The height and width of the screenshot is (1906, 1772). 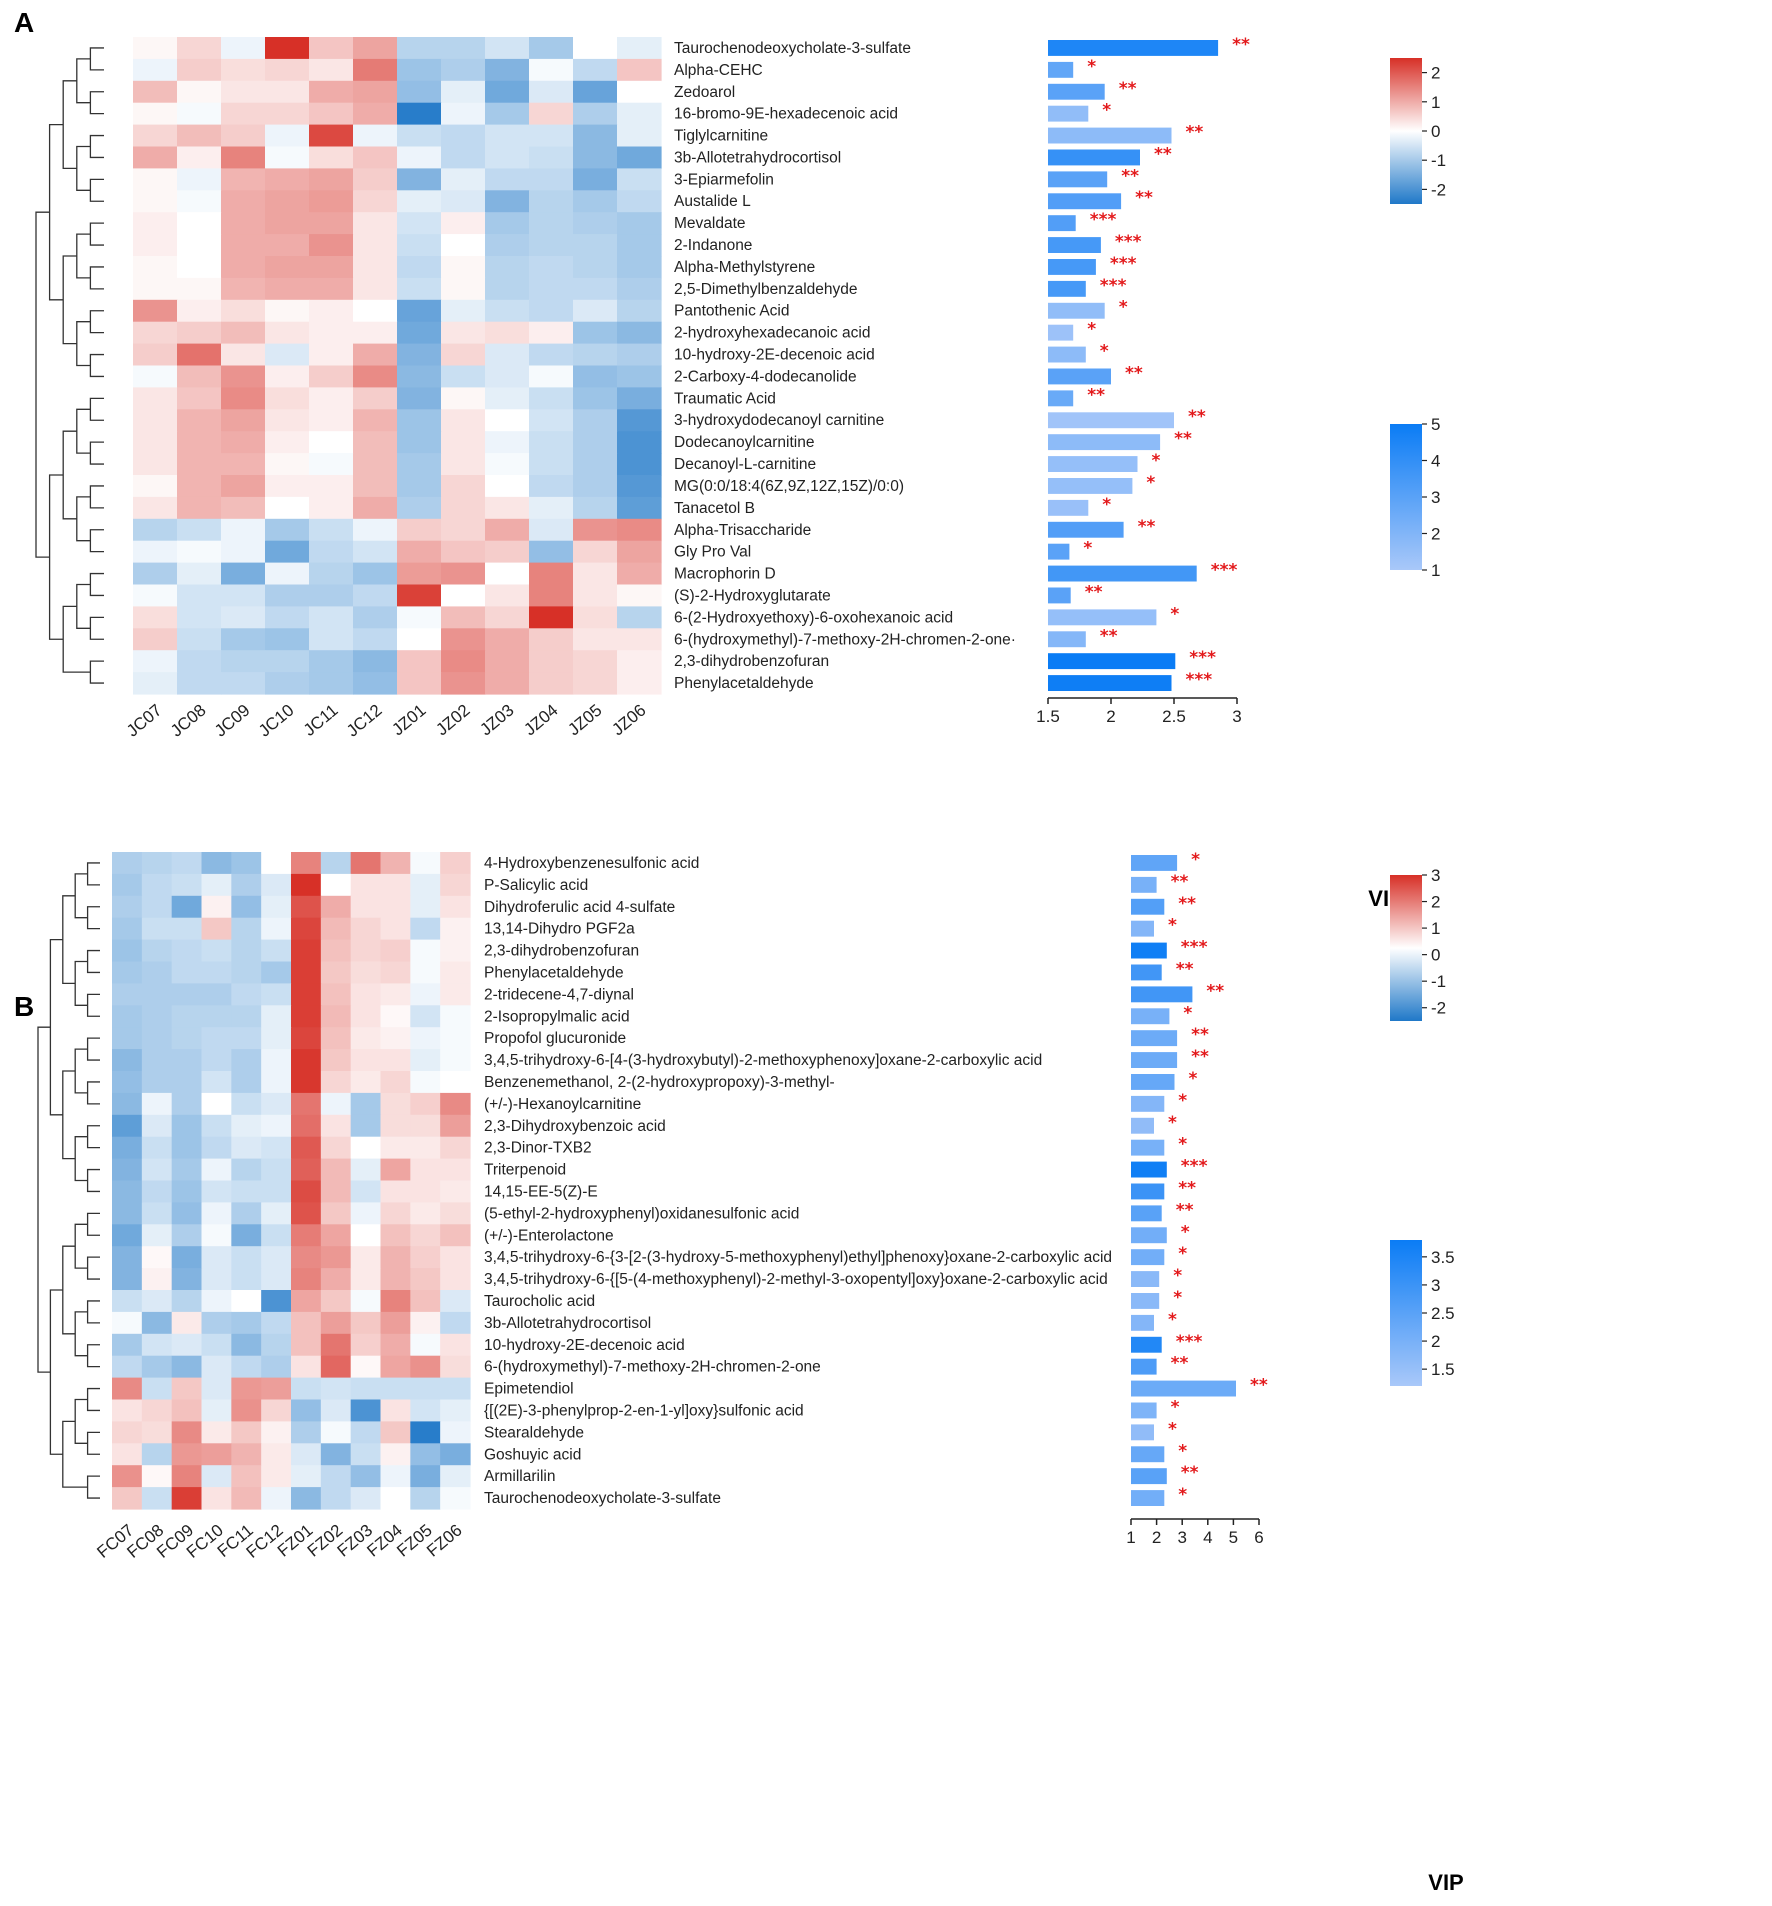 I want to click on heat-legend-label: 1, so click(x=1435, y=928).